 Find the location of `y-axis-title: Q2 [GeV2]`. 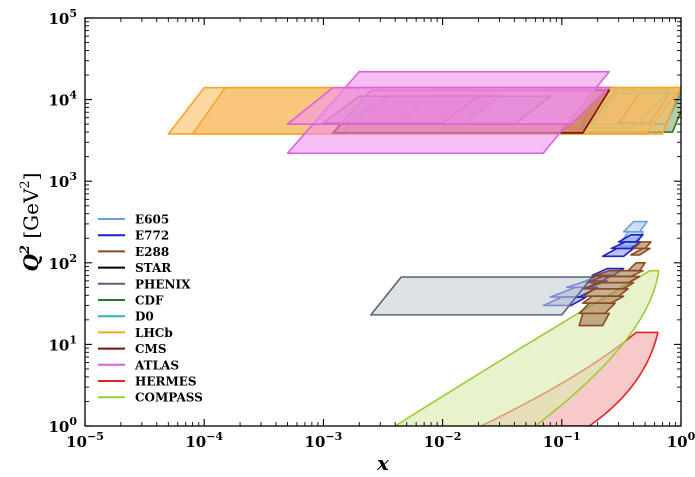

y-axis-title: Q2 [GeV2] is located at coordinates (30, 222).